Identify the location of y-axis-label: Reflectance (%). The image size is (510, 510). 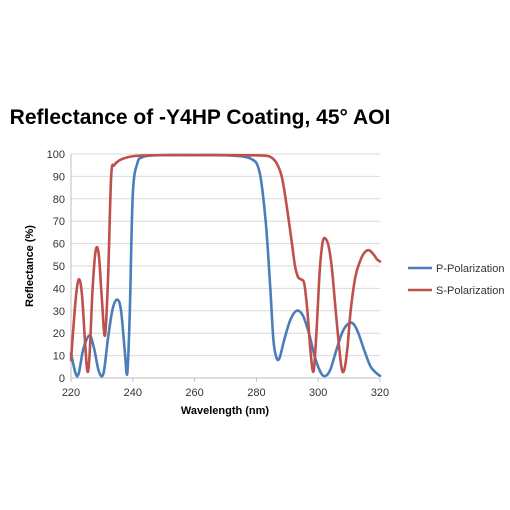
(30, 266).